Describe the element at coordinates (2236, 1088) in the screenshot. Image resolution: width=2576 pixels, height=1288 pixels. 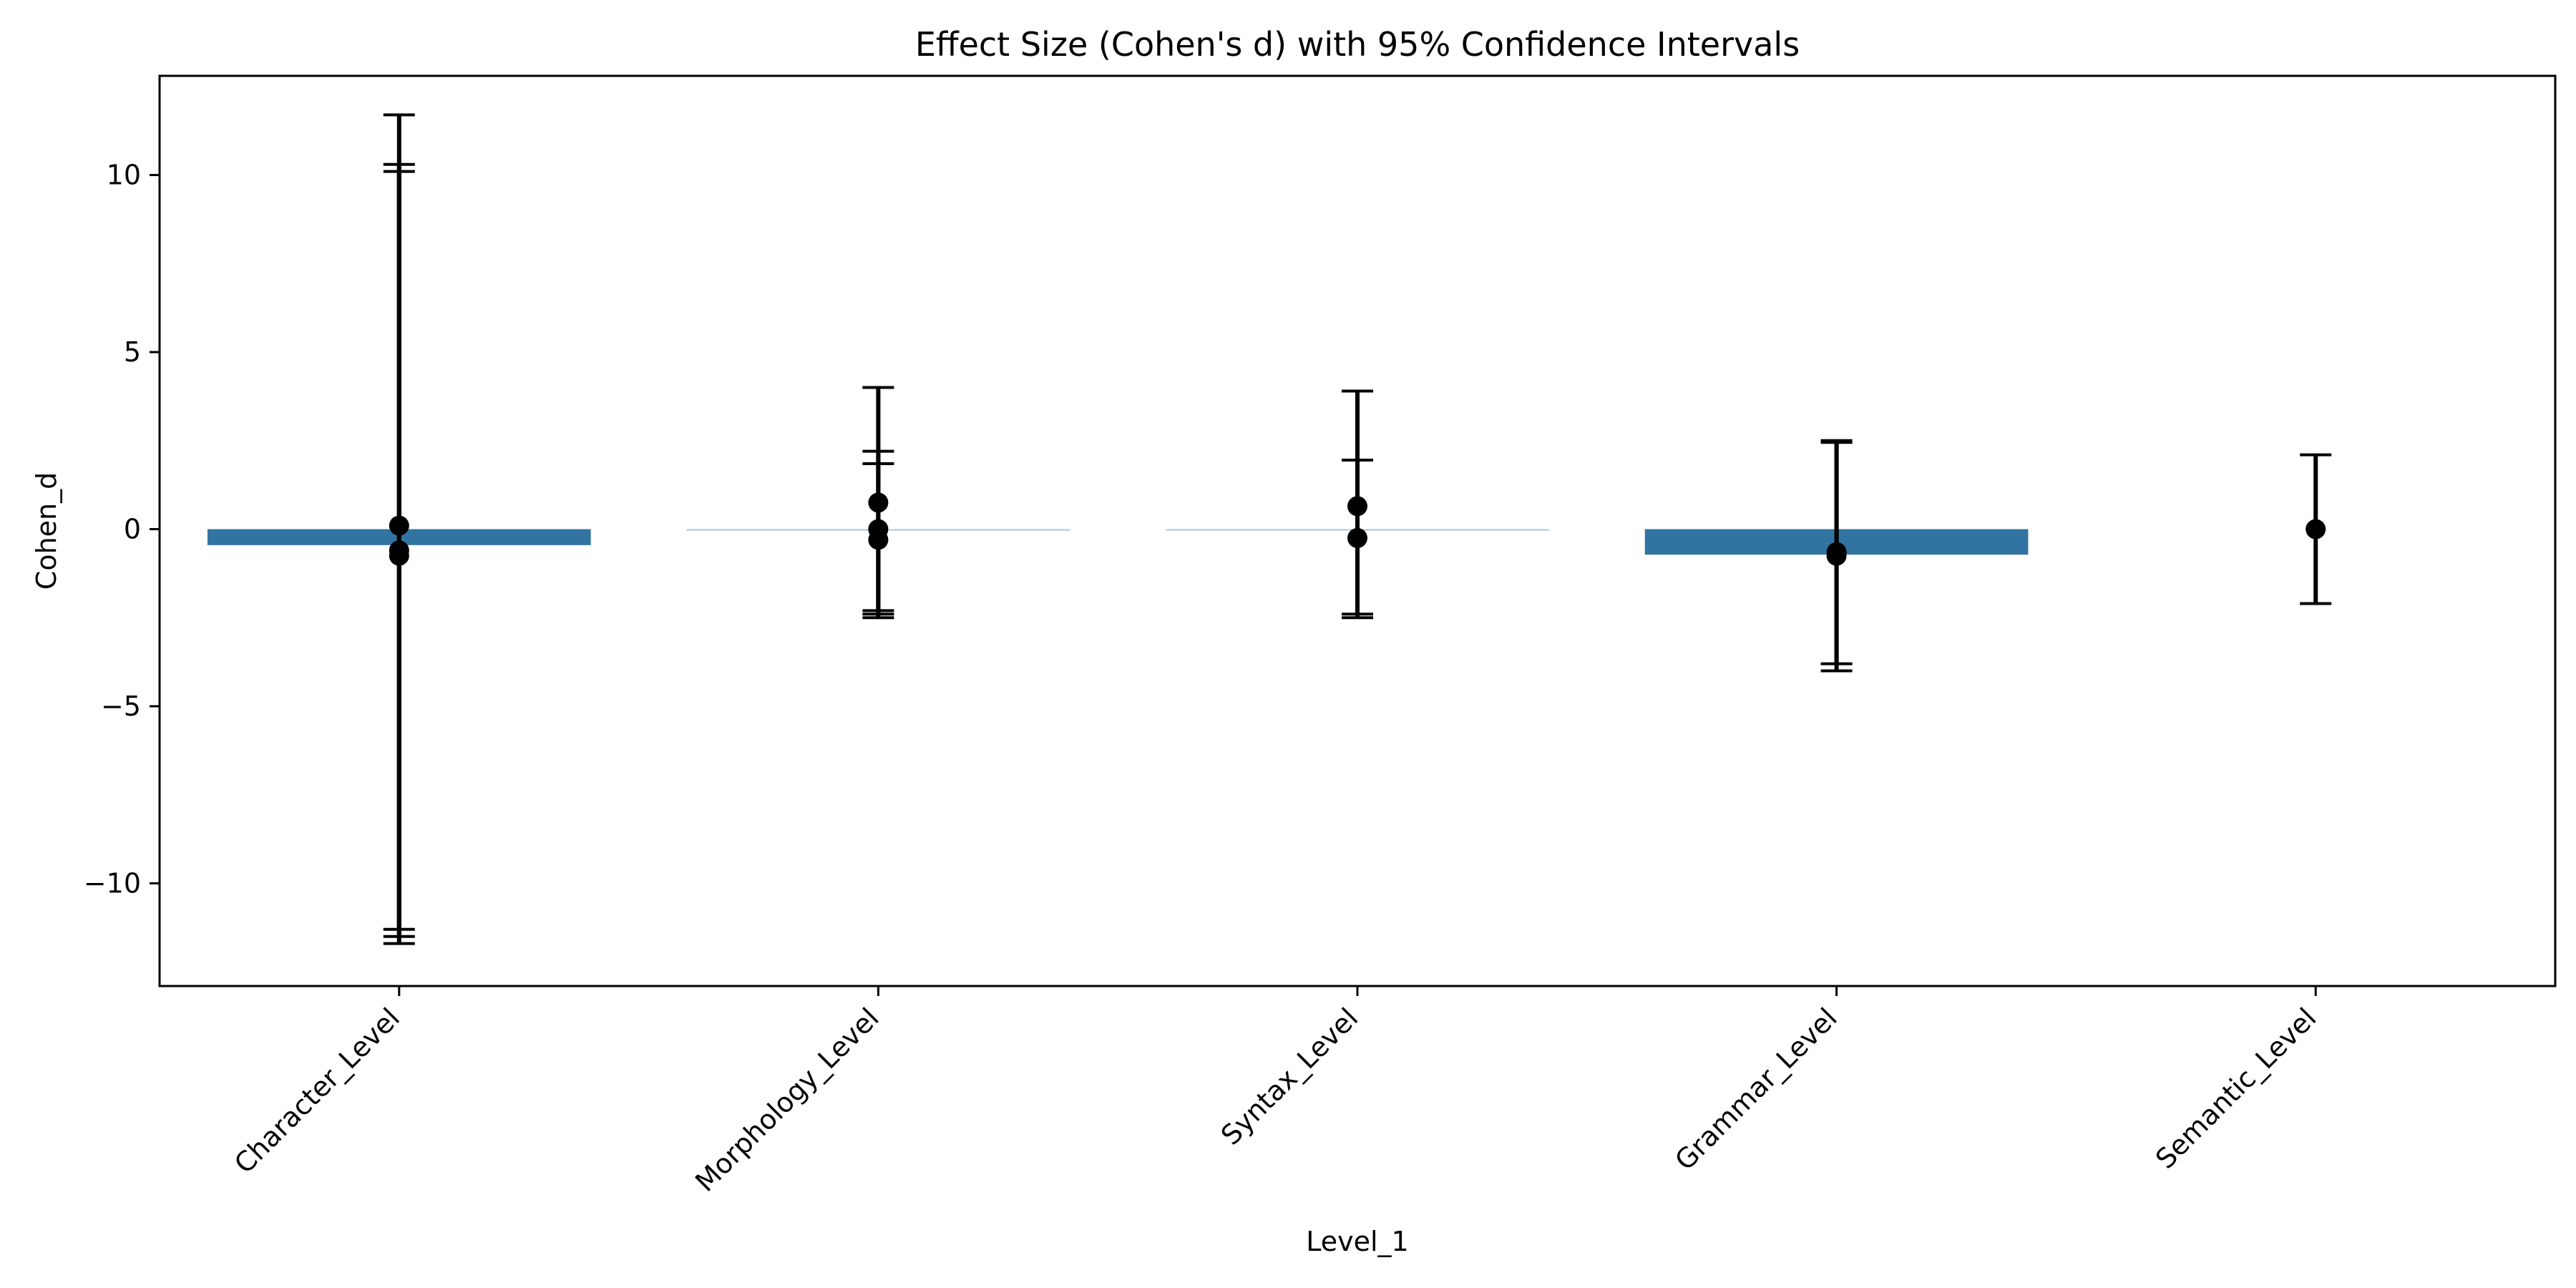
I see `x-tick-label: Semantic_Level` at that location.